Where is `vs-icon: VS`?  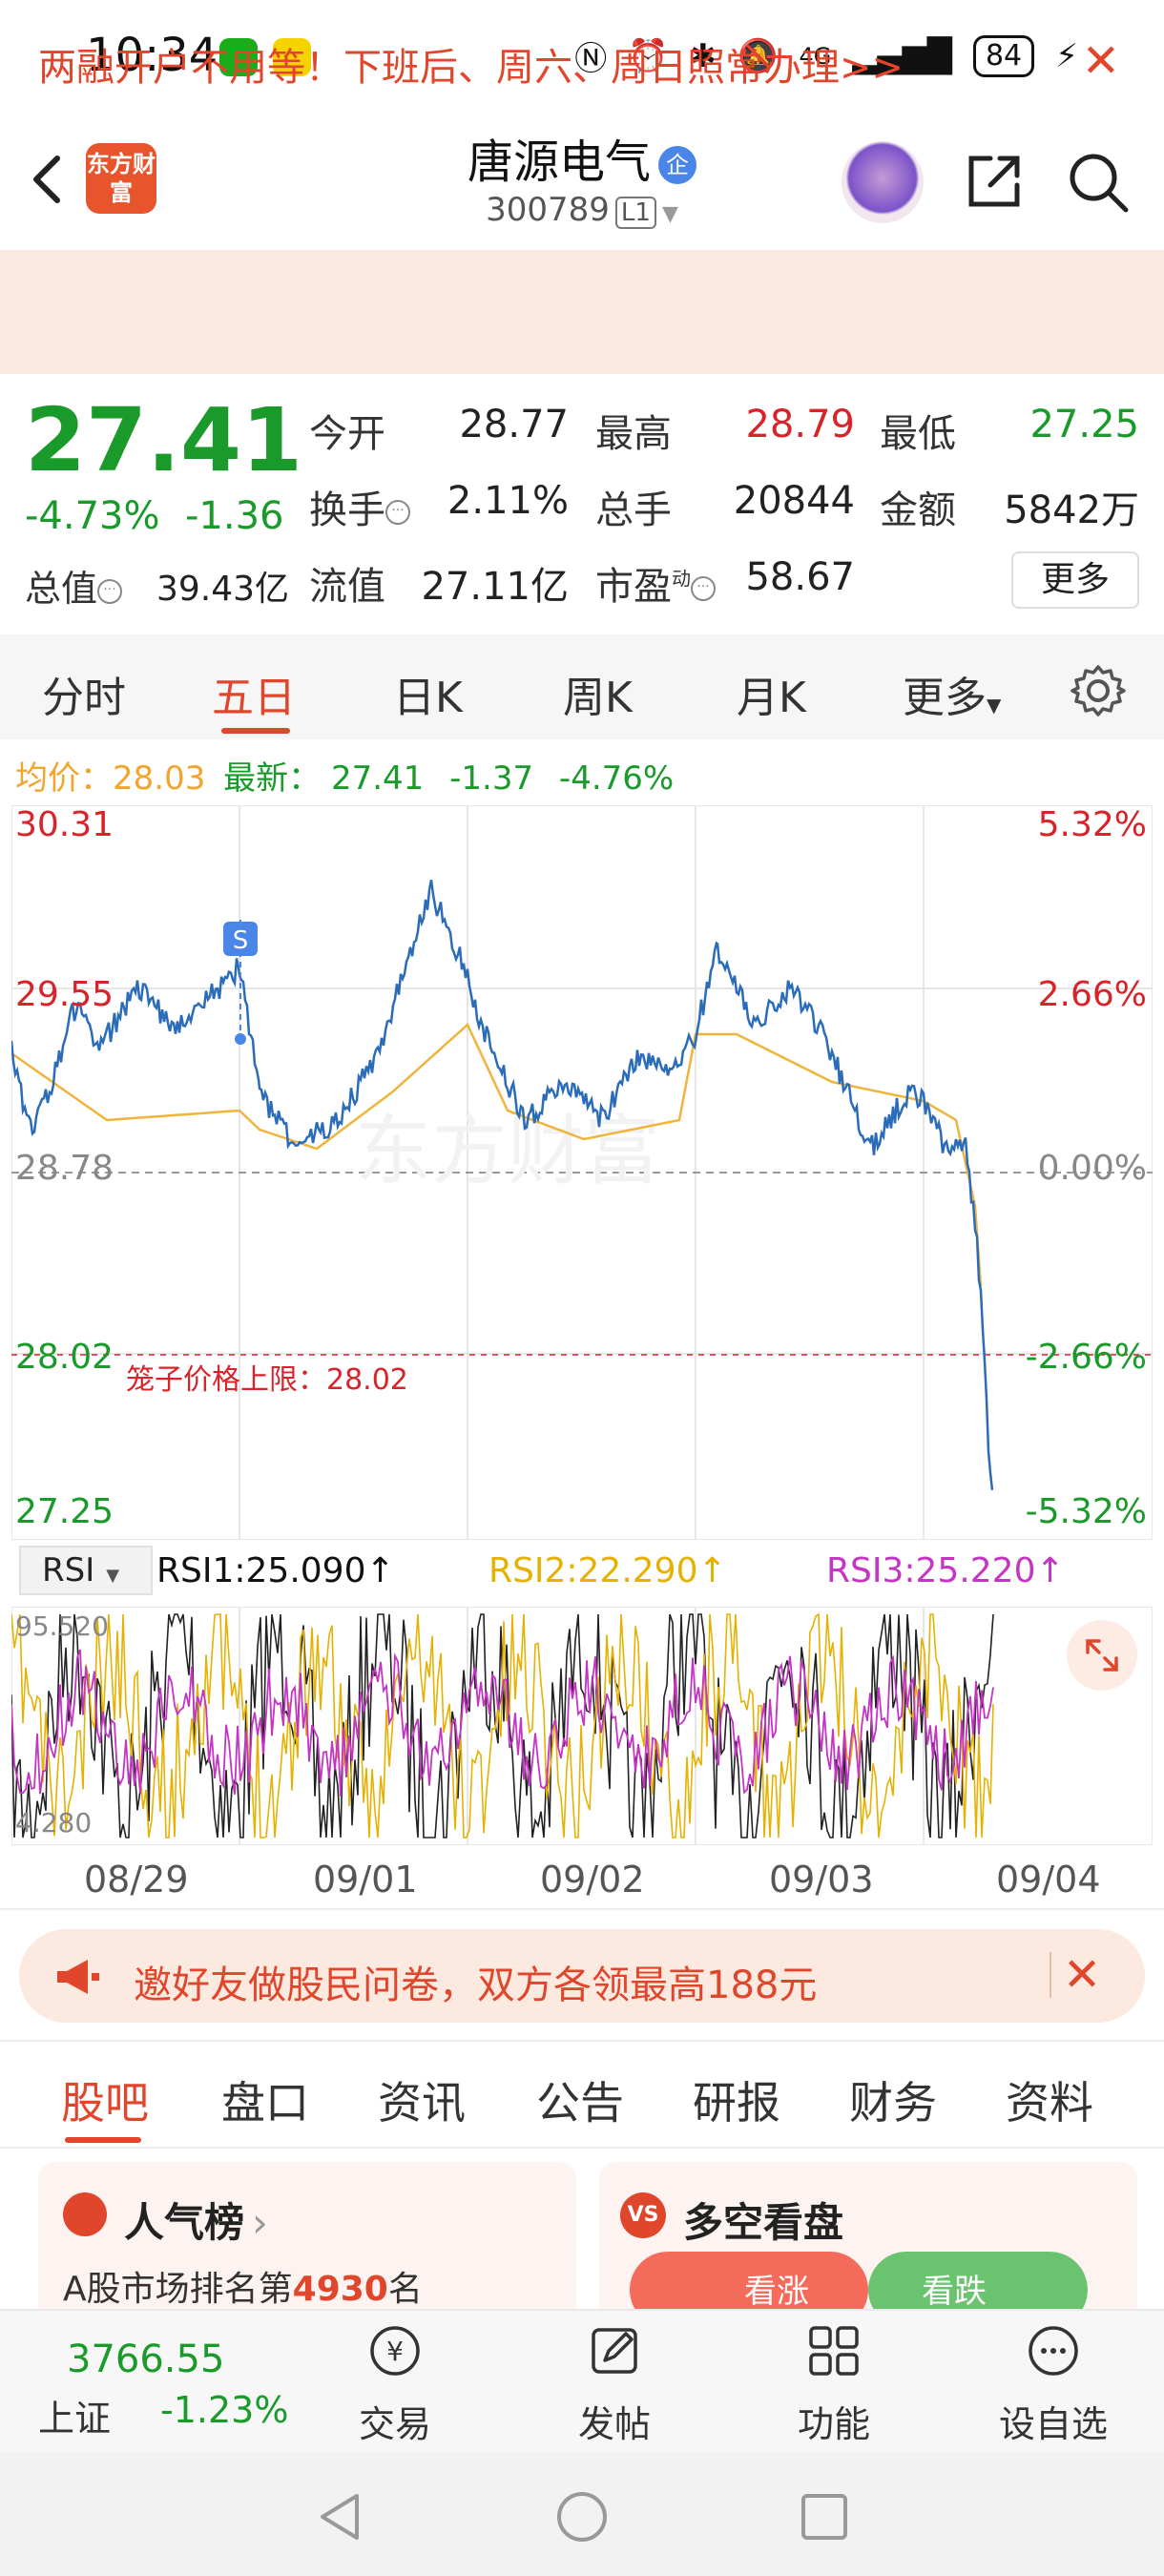
vs-icon: VS is located at coordinates (643, 2215).